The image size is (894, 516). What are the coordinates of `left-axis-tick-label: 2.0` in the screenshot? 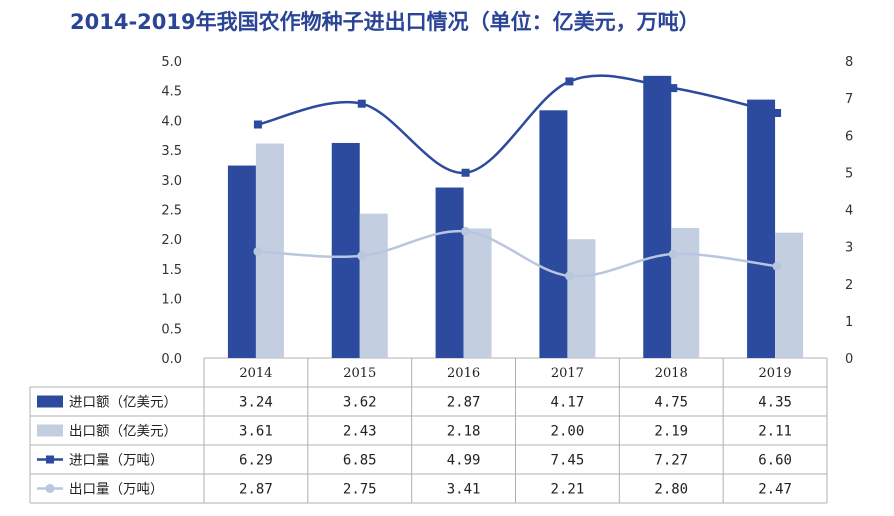 It's located at (171, 240).